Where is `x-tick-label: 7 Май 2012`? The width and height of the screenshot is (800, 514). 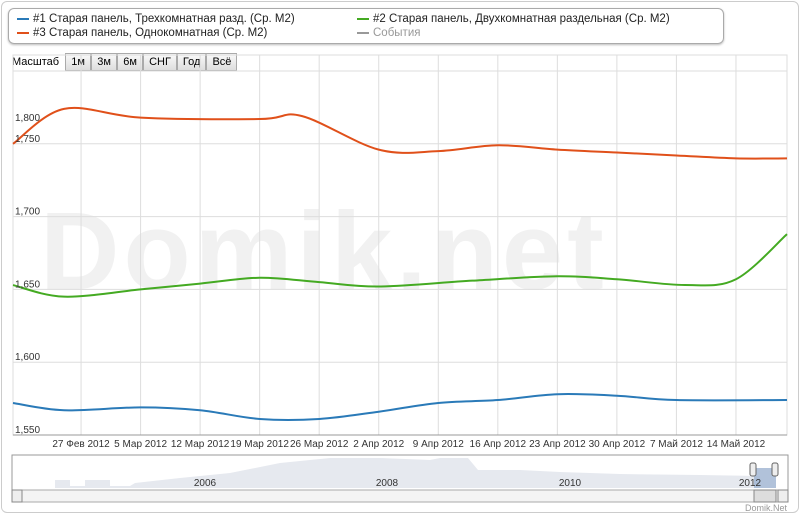 x-tick-label: 7 Май 2012 is located at coordinates (676, 444).